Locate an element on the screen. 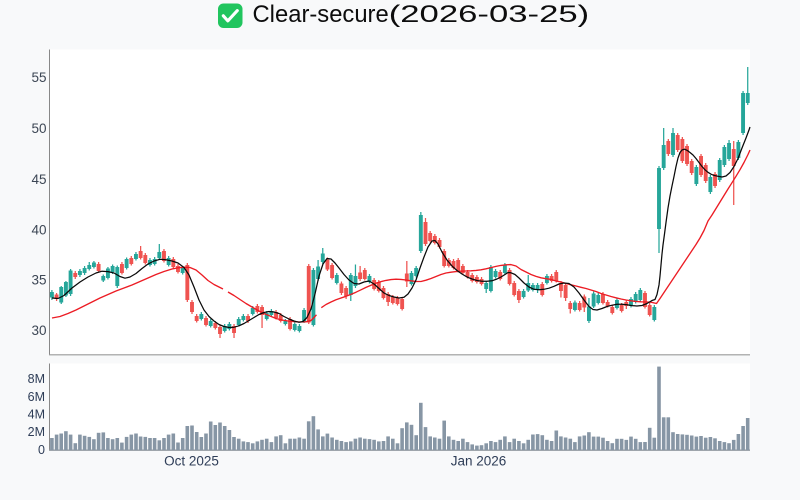  svg-text: 6M is located at coordinates (36, 397).